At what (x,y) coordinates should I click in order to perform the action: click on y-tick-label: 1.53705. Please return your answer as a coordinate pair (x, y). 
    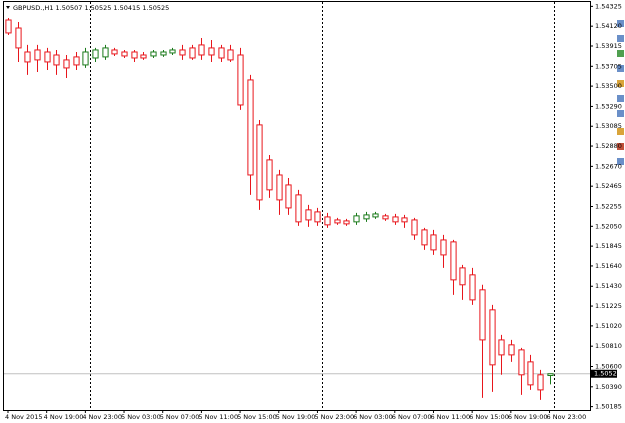
    Looking at the image, I should click on (608, 66).